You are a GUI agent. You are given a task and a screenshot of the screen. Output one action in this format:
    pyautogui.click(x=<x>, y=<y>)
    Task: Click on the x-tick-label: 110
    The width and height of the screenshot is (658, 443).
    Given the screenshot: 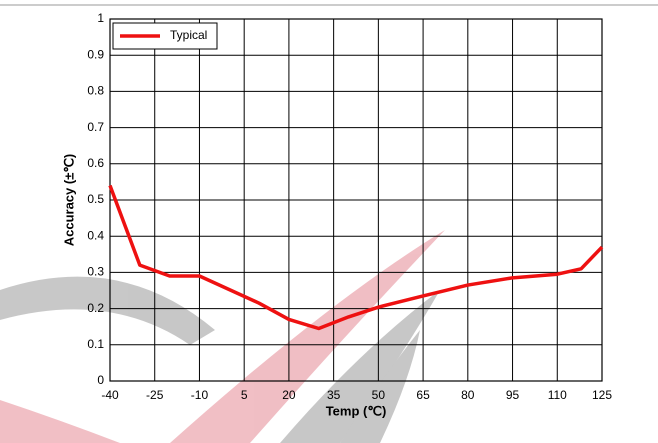 What is the action you would take?
    pyautogui.click(x=557, y=395)
    